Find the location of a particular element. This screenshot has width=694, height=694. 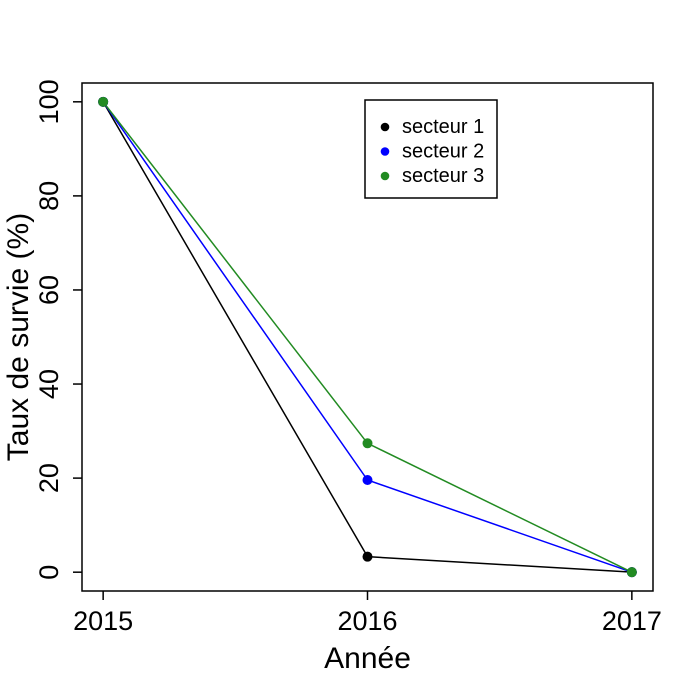

x-axis-title: Année is located at coordinates (367, 658).